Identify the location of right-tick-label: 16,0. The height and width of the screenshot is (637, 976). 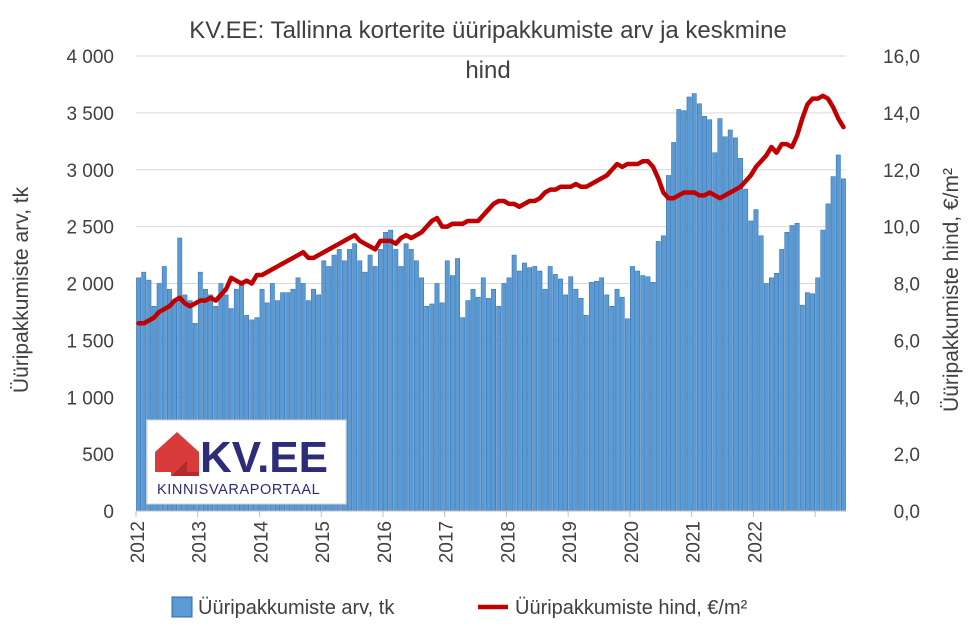
(901, 57).